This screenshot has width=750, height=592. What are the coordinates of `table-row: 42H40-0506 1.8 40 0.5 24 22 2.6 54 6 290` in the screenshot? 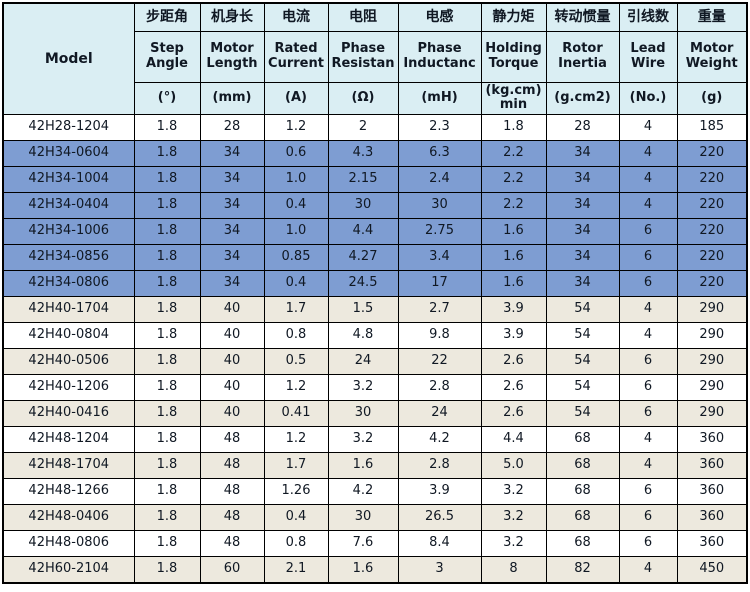 It's located at (375, 361).